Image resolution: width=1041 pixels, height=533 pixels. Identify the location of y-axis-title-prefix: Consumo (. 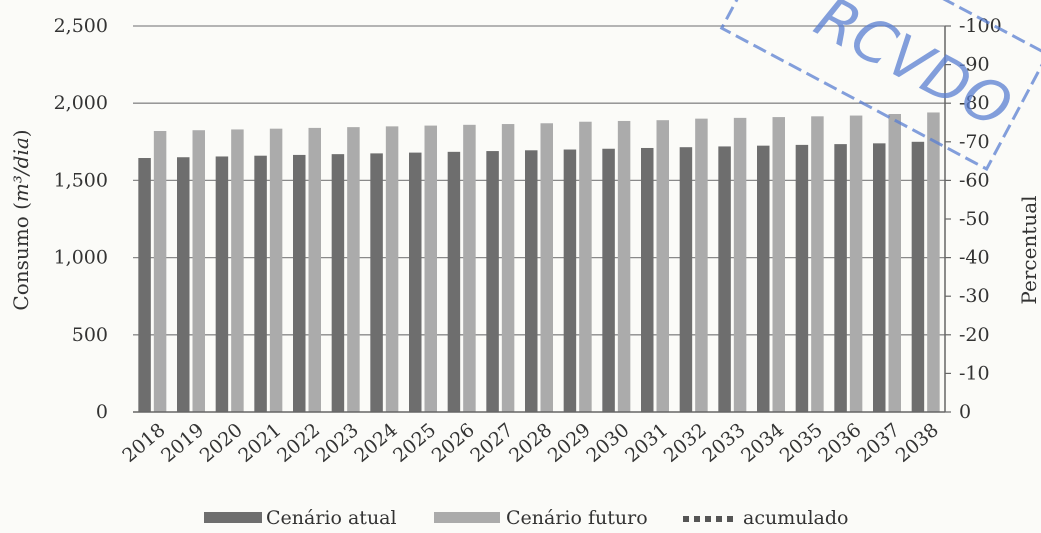
(21, 256).